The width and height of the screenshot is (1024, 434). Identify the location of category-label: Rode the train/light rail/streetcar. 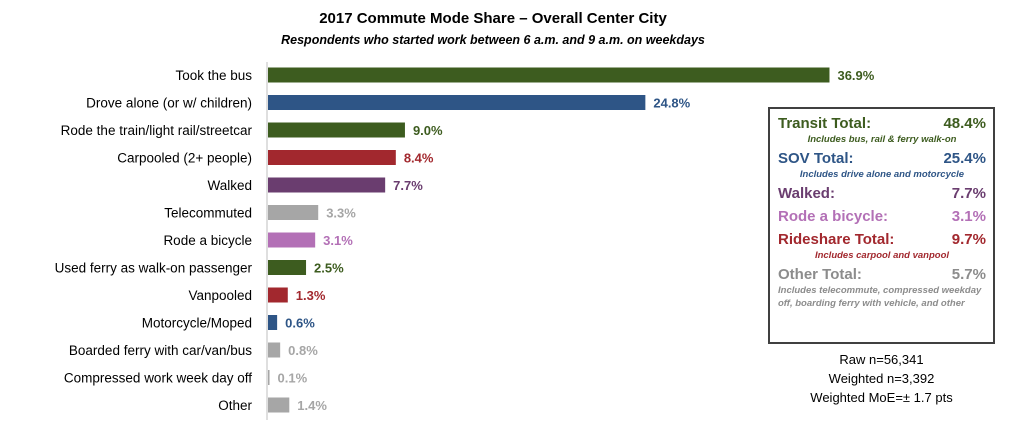
(157, 130).